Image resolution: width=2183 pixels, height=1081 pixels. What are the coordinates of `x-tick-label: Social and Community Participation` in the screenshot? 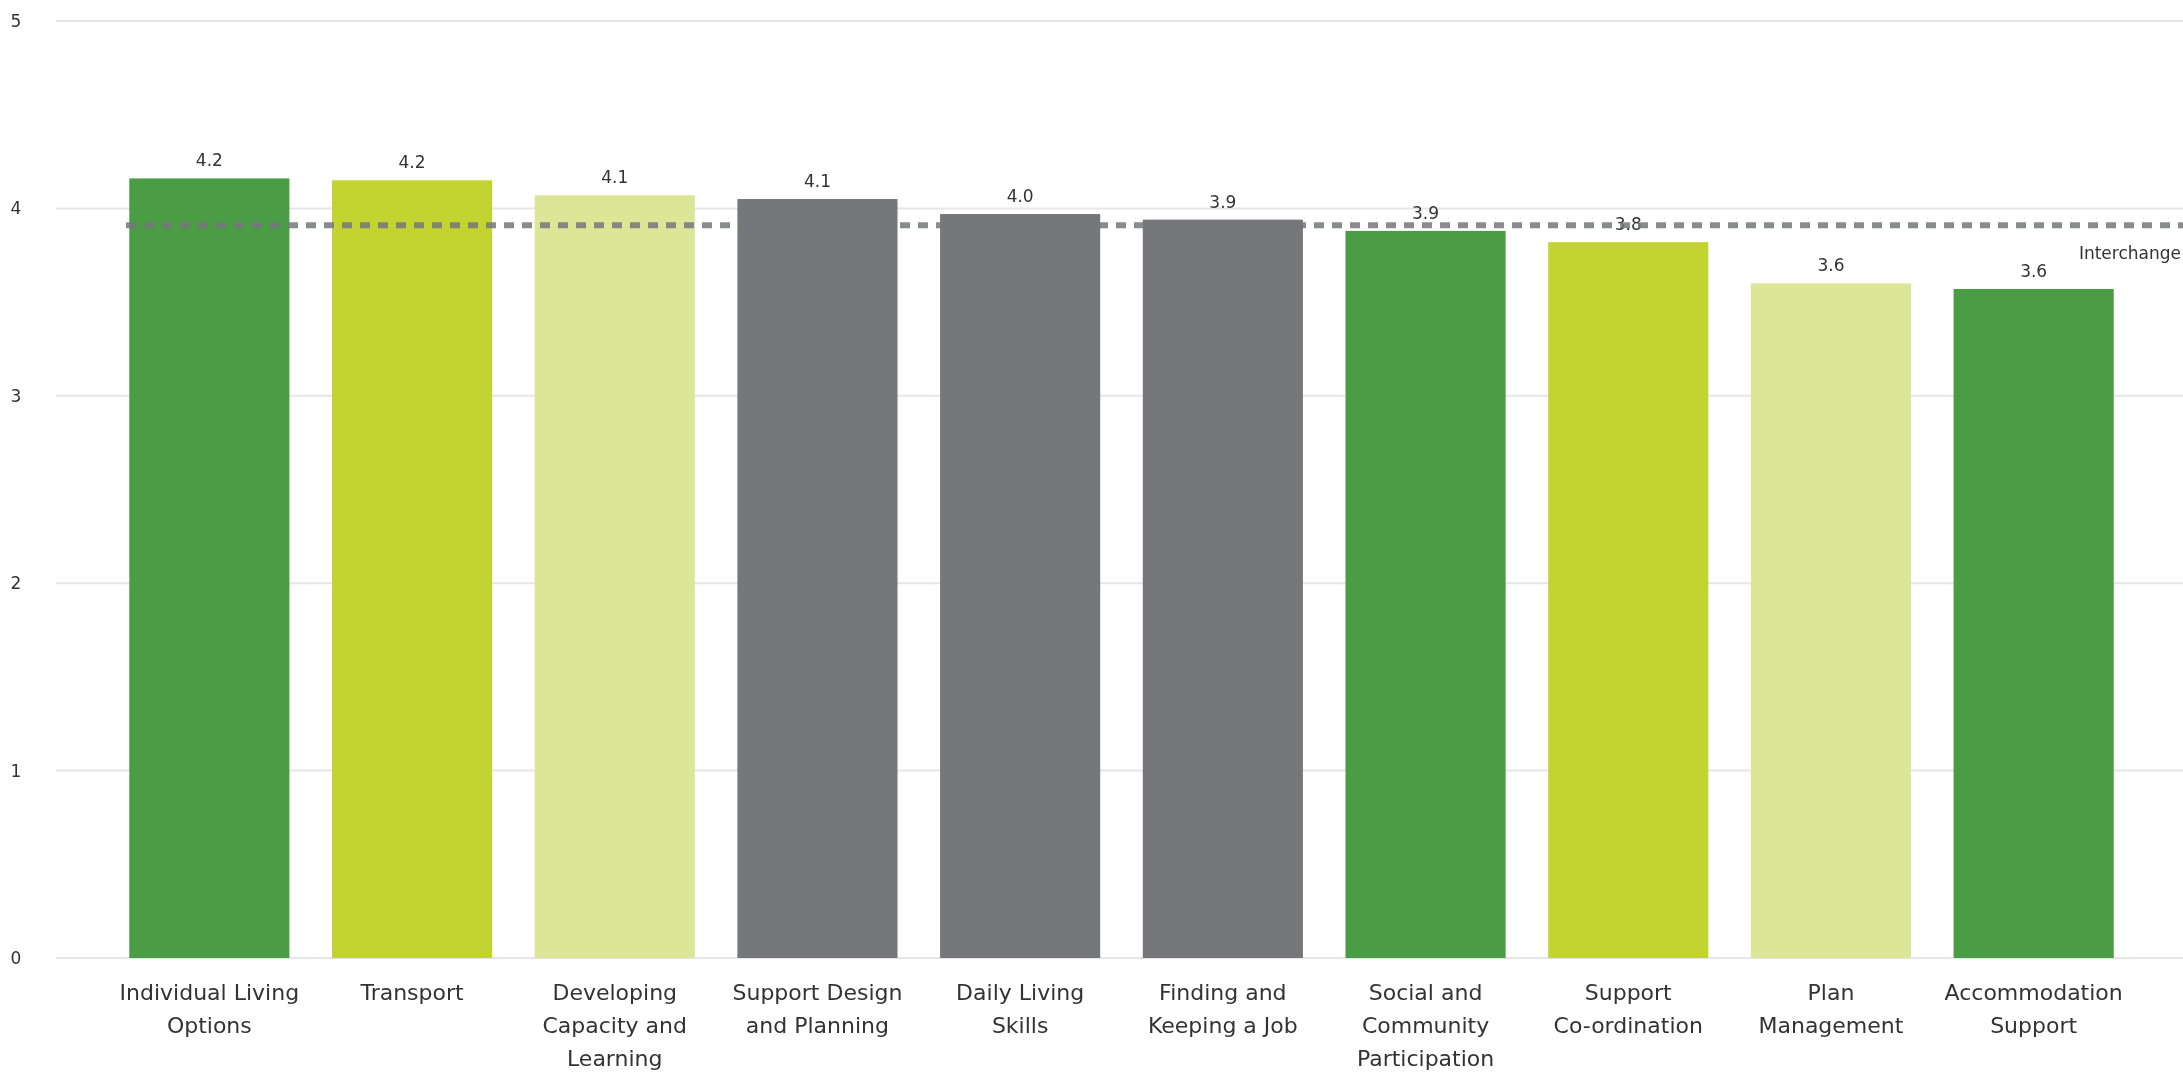 It's located at (1425, 1025).